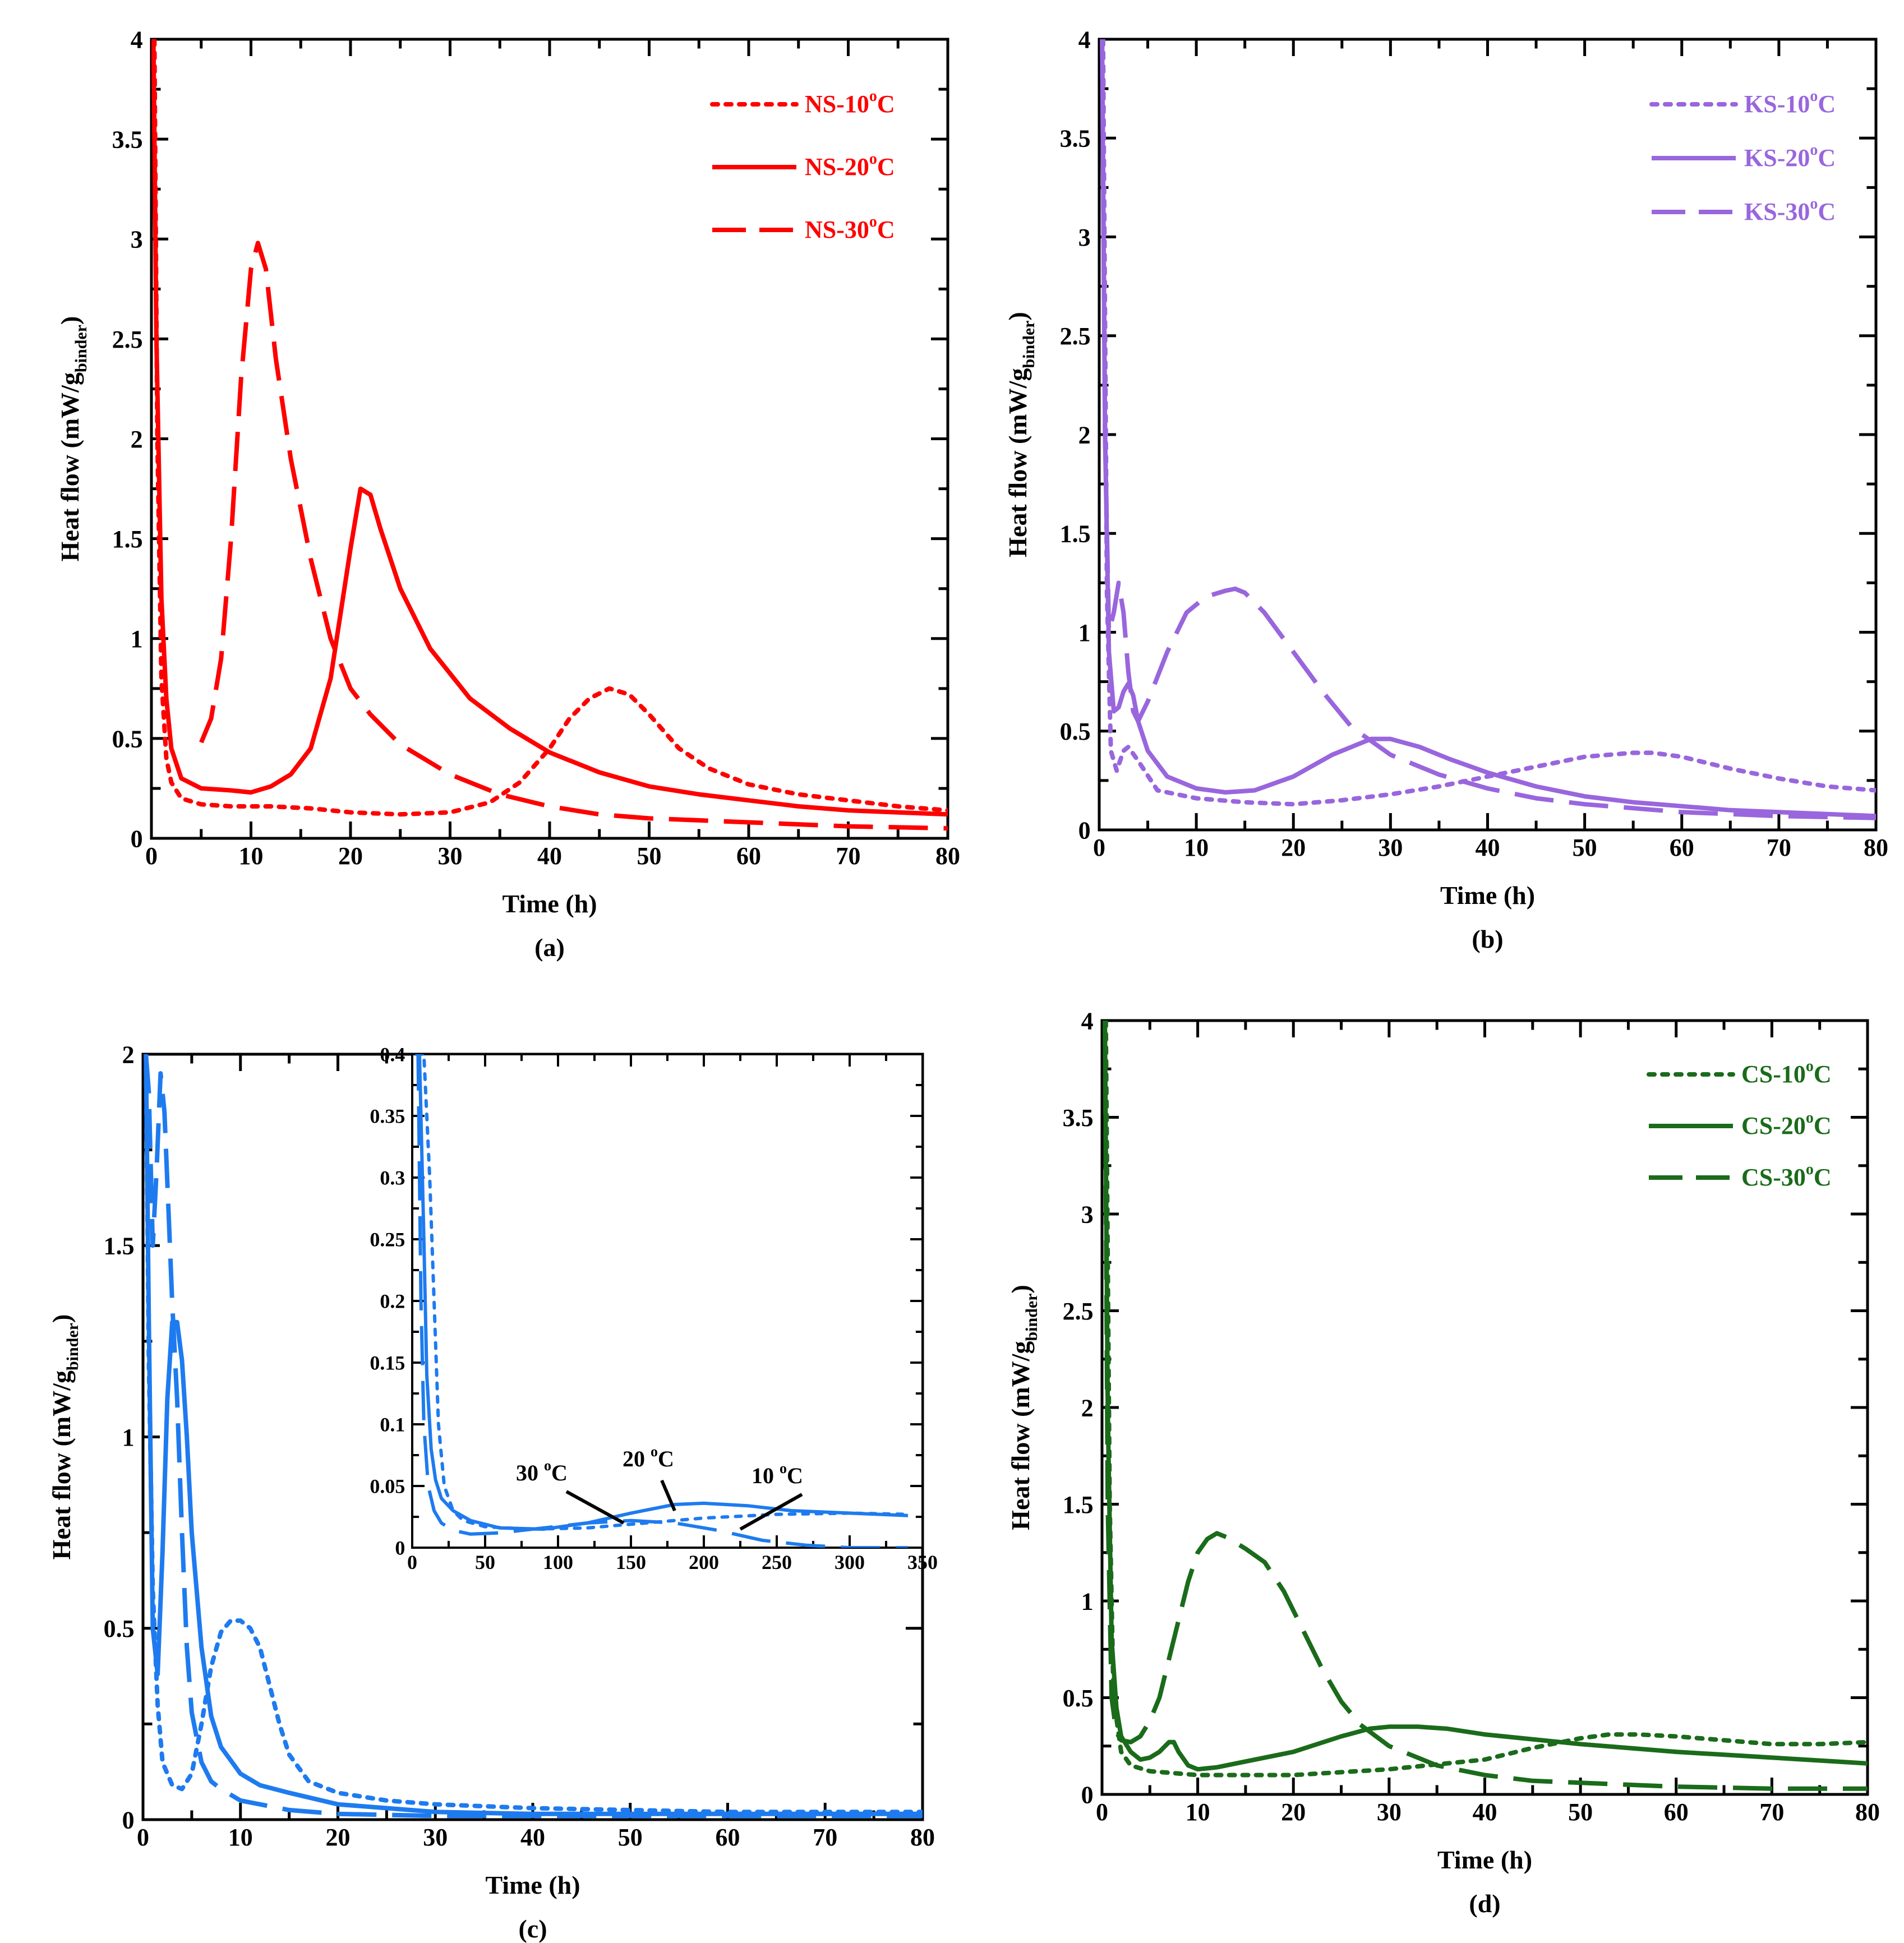 This screenshot has height=1943, width=1904. Describe the element at coordinates (1485, 1903) in the screenshot. I see `panel-label: (d)` at that location.